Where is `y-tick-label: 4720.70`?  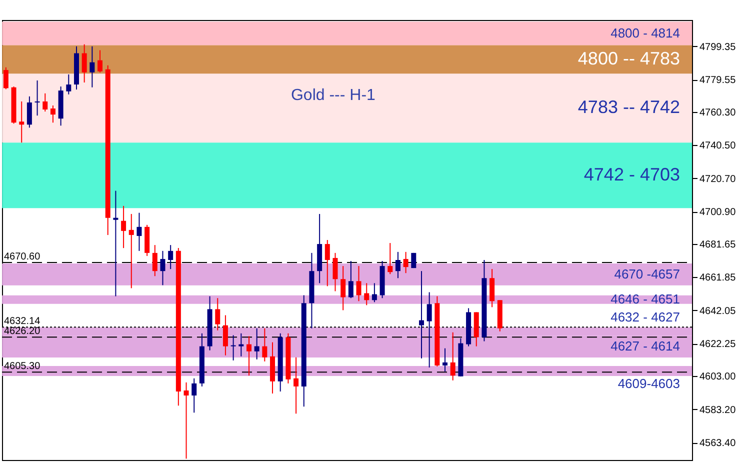 y-tick-label: 4720.70 is located at coordinates (718, 179).